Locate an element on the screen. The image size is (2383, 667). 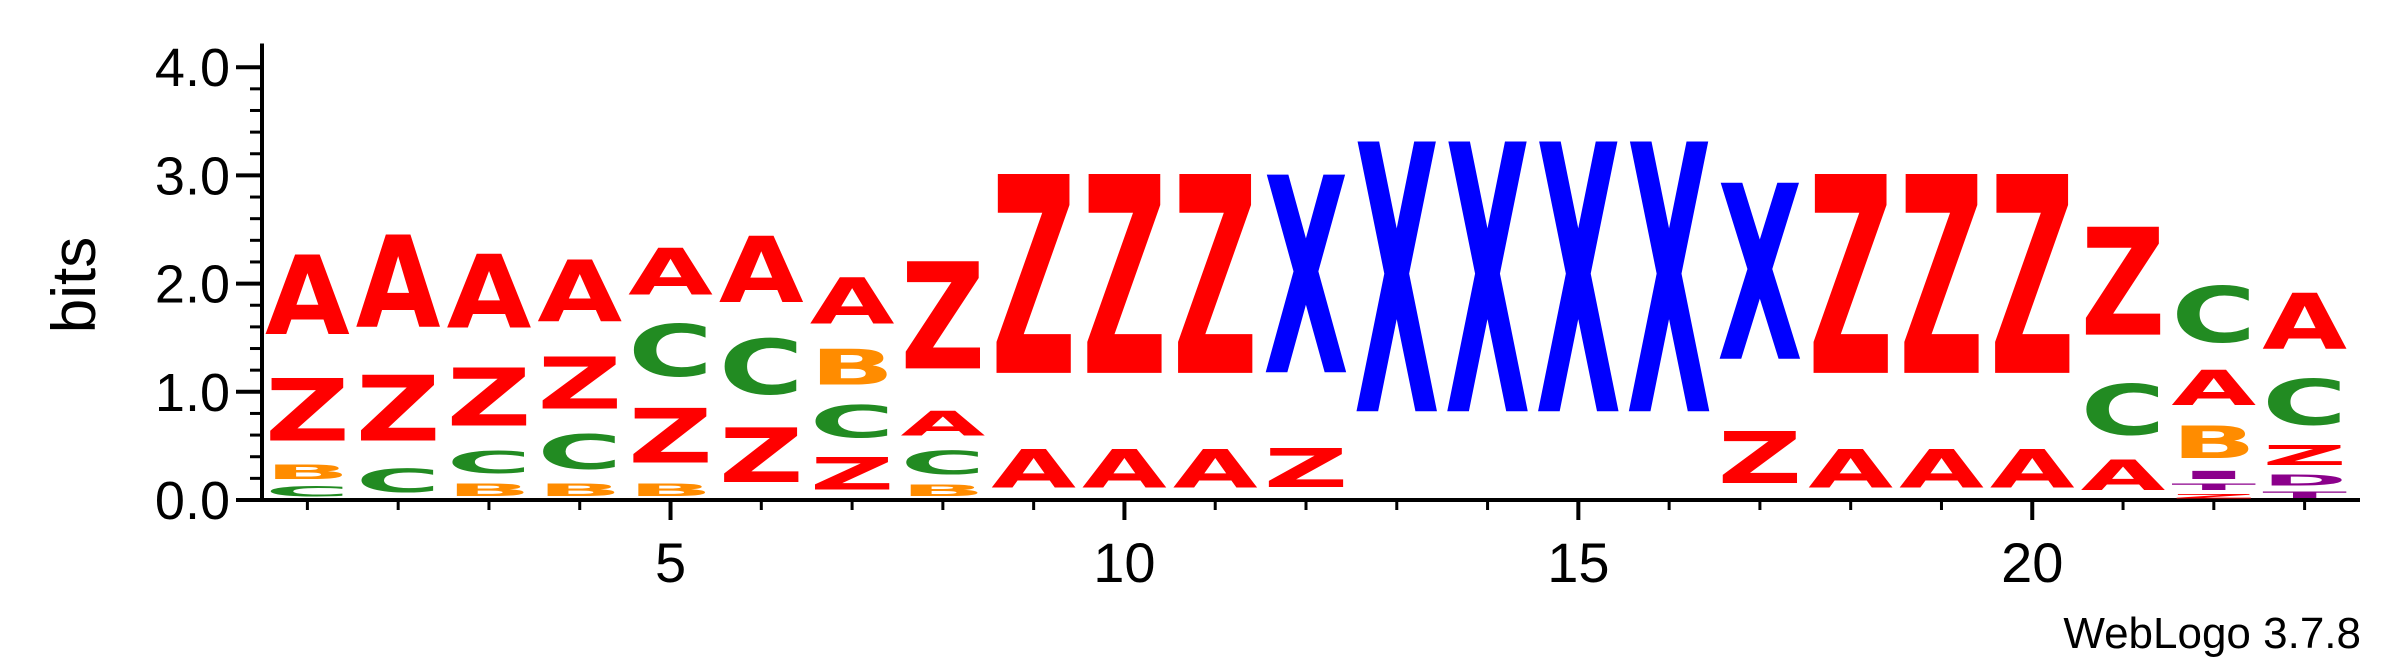
glyph-b-pos8: B is located at coordinates (942, 491).